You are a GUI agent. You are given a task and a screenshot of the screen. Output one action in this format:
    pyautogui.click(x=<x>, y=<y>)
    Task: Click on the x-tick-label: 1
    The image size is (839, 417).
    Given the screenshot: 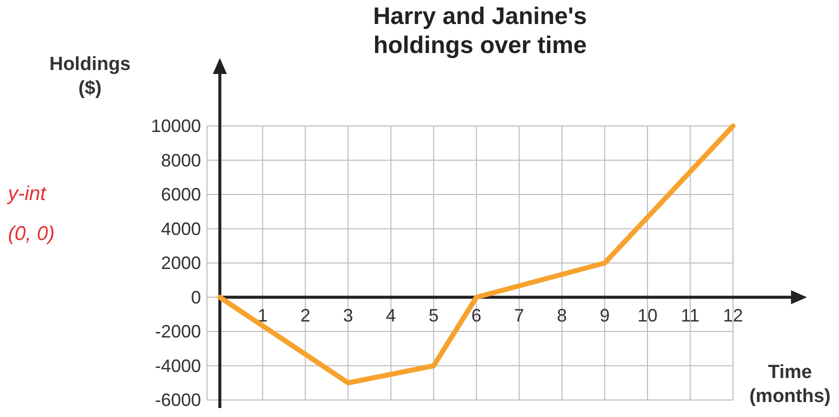 What is the action you would take?
    pyautogui.click(x=263, y=315)
    